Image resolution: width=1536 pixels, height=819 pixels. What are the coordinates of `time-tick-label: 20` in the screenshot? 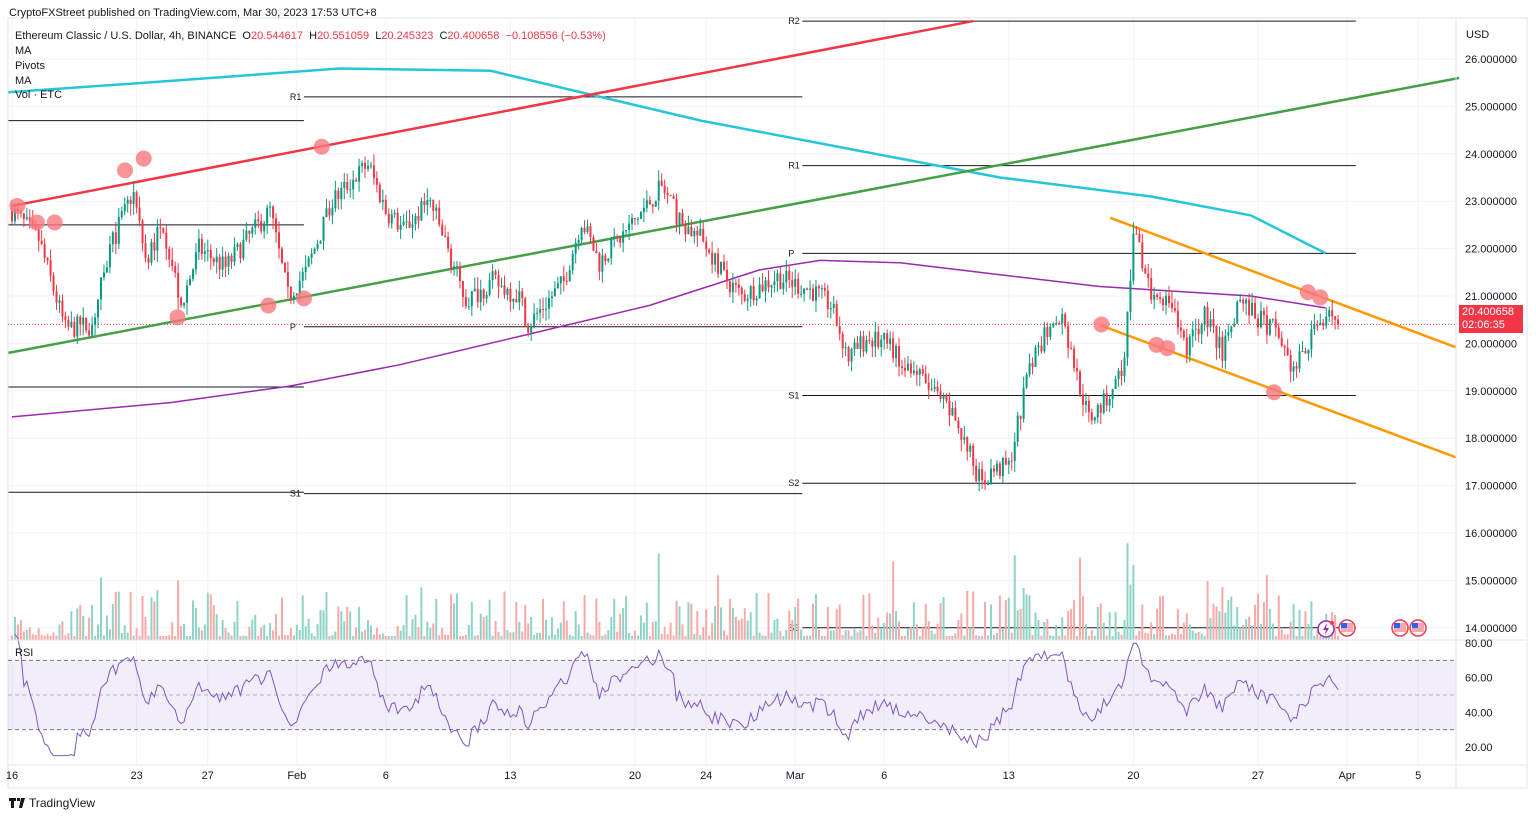 It's located at (635, 776).